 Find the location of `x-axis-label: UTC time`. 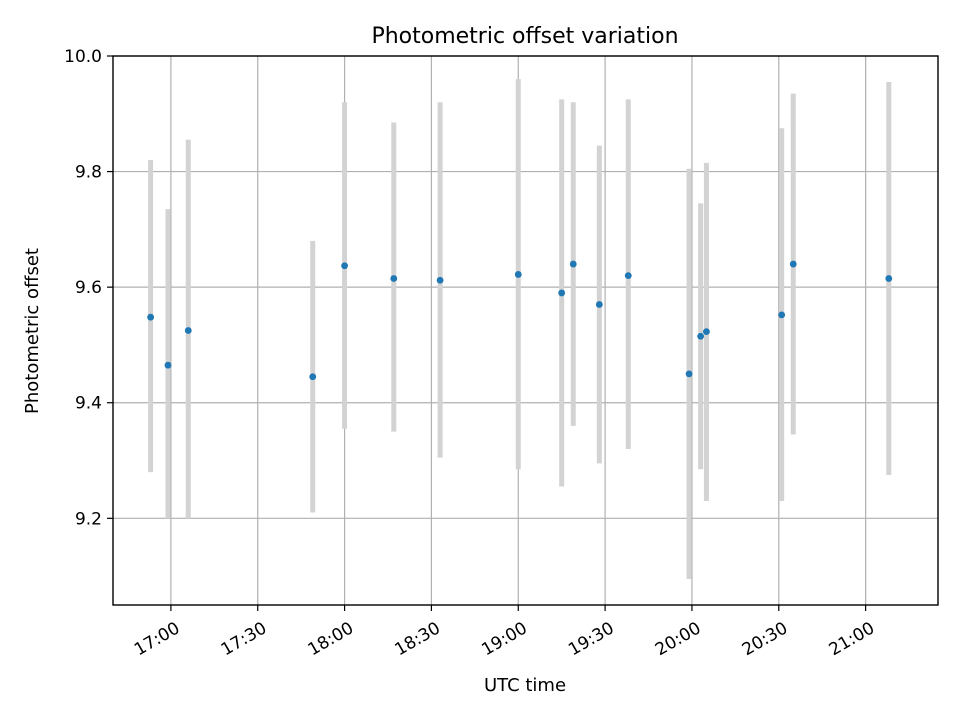

x-axis-label: UTC time is located at coordinates (525, 685).